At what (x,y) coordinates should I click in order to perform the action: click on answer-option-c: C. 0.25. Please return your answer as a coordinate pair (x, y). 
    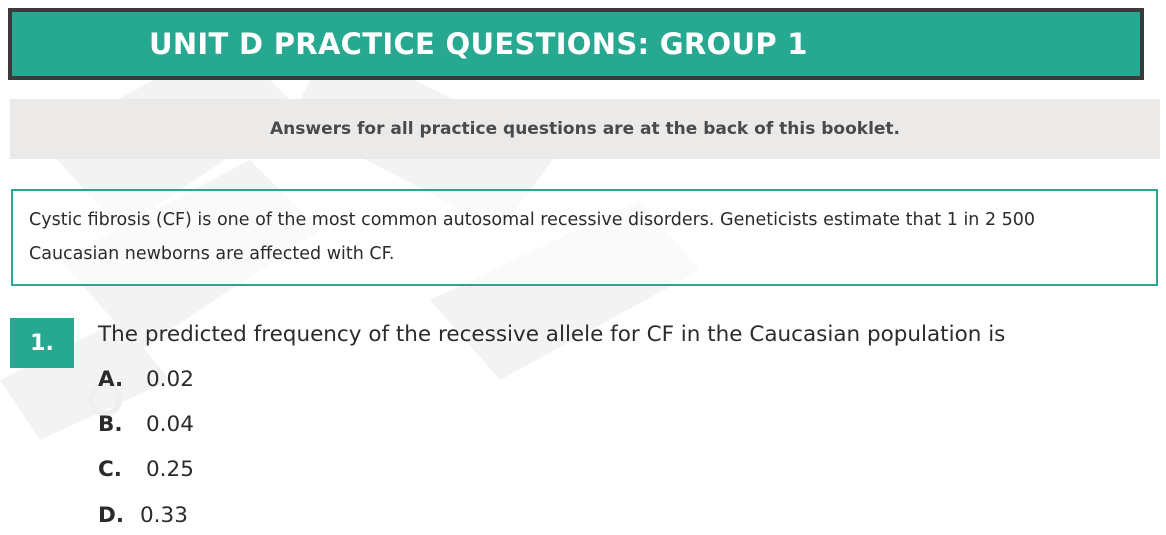
    Looking at the image, I should click on (146, 469).